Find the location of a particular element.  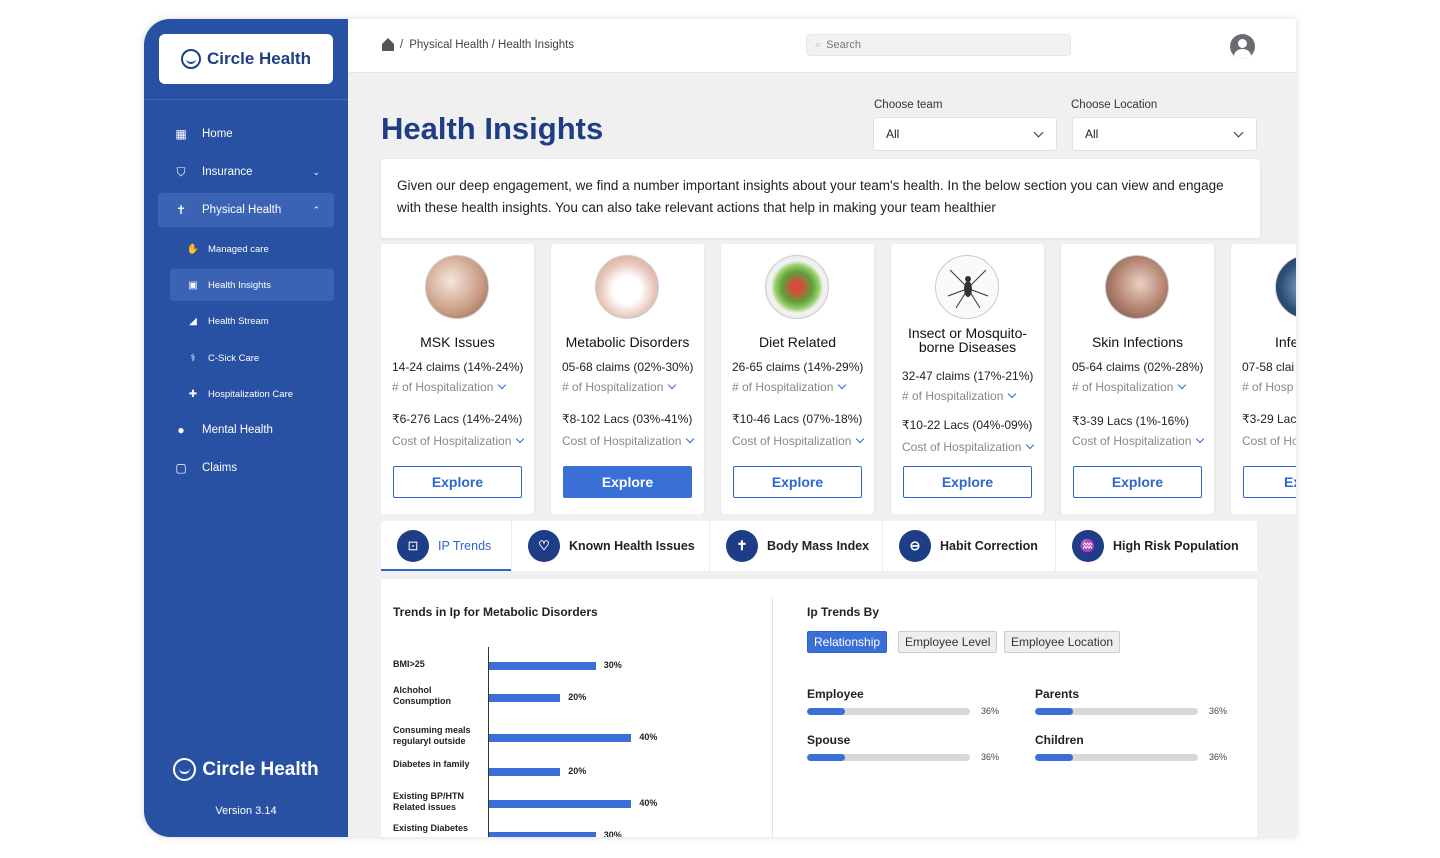

card-title: Diet Related is located at coordinates (797, 342).